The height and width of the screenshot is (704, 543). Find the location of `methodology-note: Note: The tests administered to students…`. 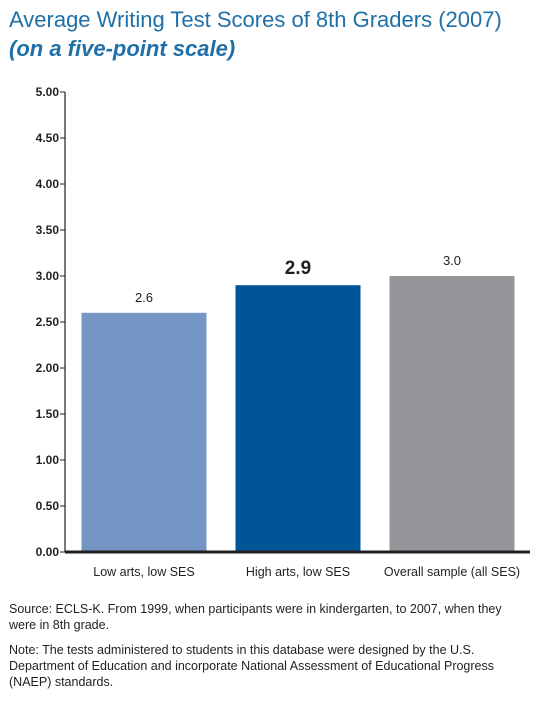

methodology-note: Note: The tests administered to students… is located at coordinates (251, 666).